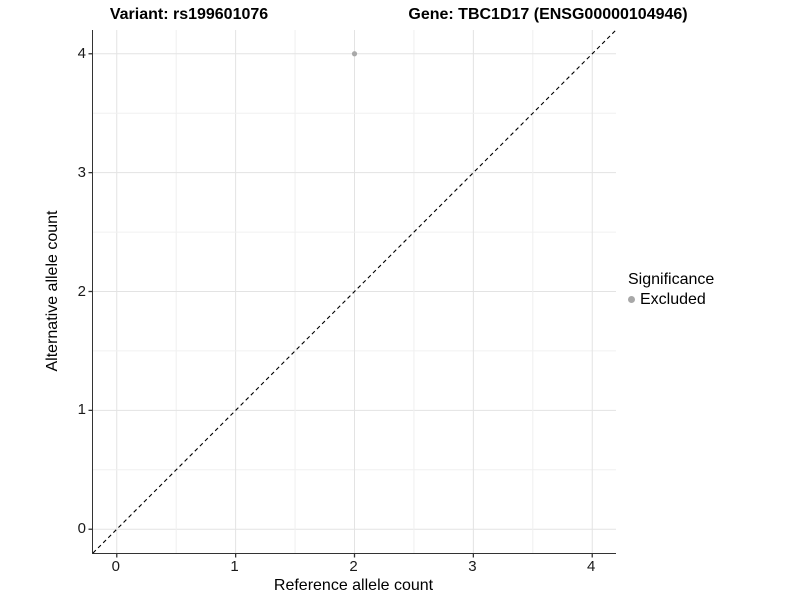 This screenshot has width=800, height=600. Describe the element at coordinates (81, 291) in the screenshot. I see `y-tick-label: 2` at that location.